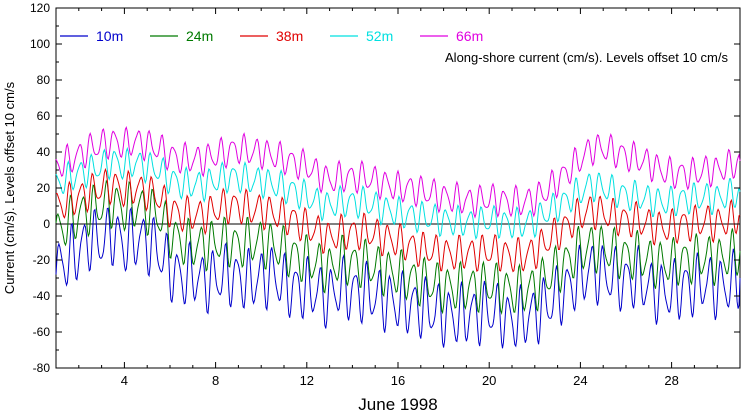 The height and width of the screenshot is (414, 742). What do you see at coordinates (379, 36) in the screenshot?
I see `legend-label-52m: 52m` at bounding box center [379, 36].